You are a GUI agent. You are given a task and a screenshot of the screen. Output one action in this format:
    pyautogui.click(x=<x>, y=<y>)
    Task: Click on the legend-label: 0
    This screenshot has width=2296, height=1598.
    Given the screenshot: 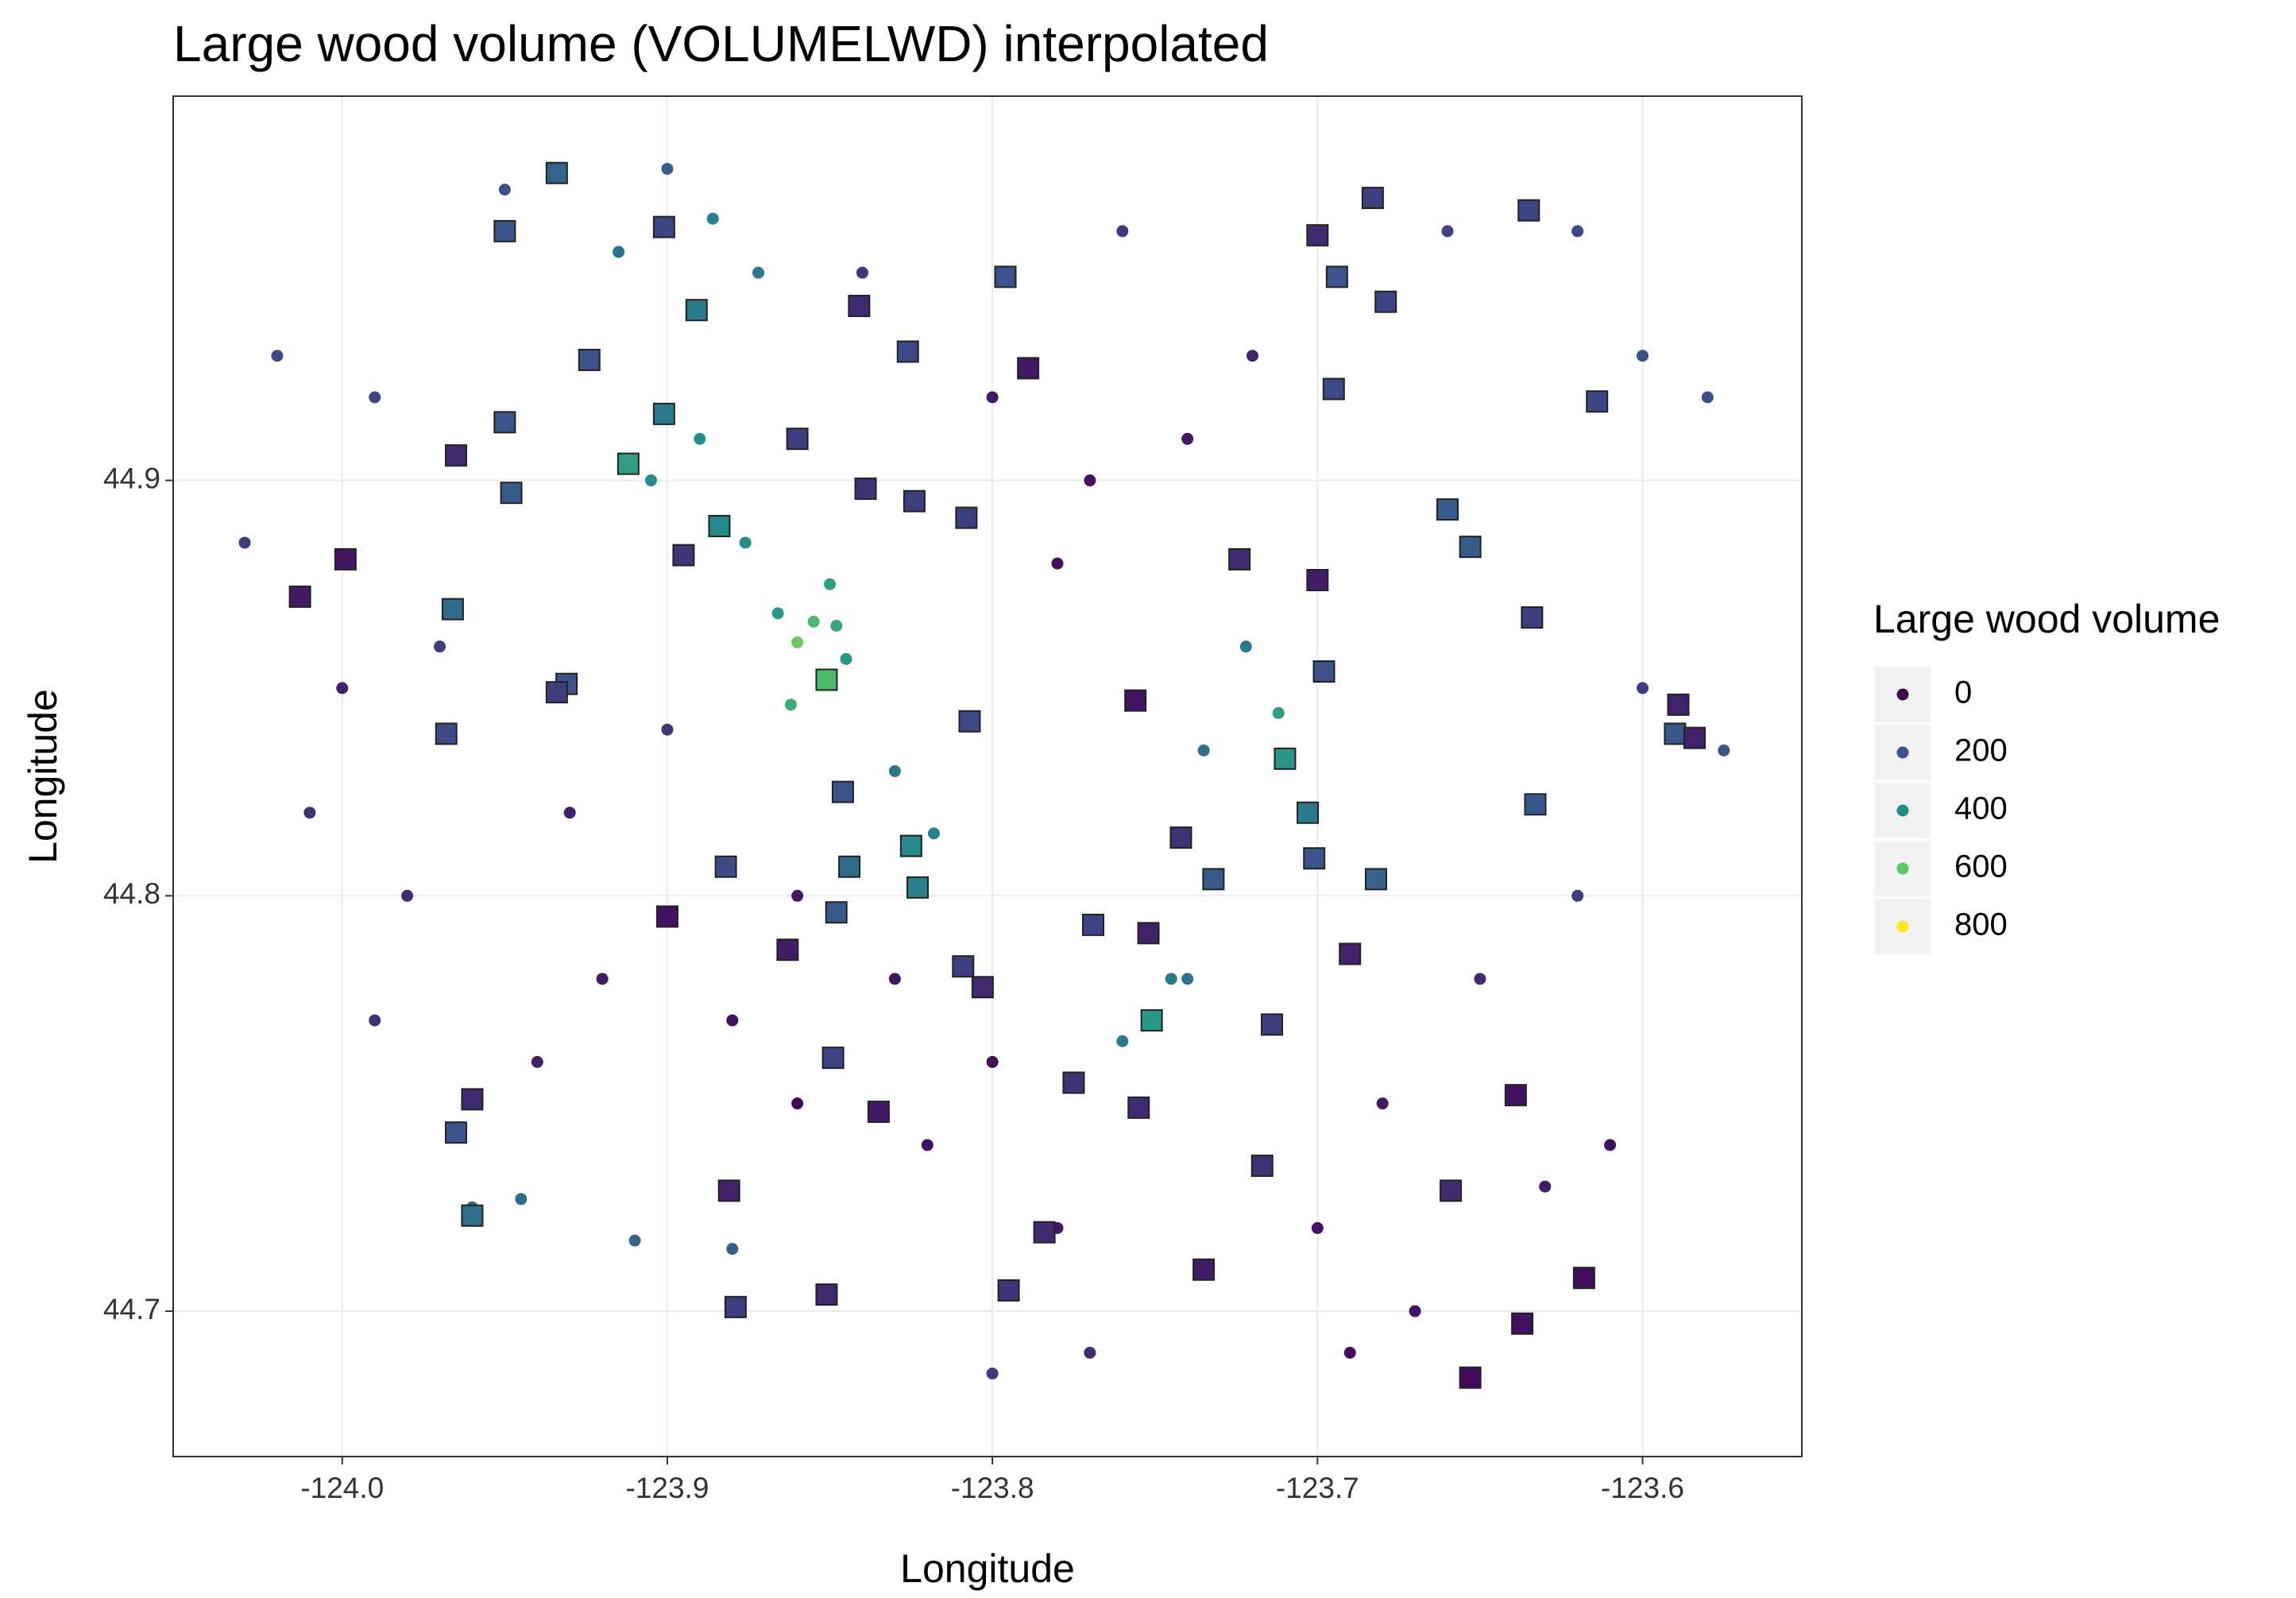 What is the action you would take?
    pyautogui.click(x=1963, y=692)
    